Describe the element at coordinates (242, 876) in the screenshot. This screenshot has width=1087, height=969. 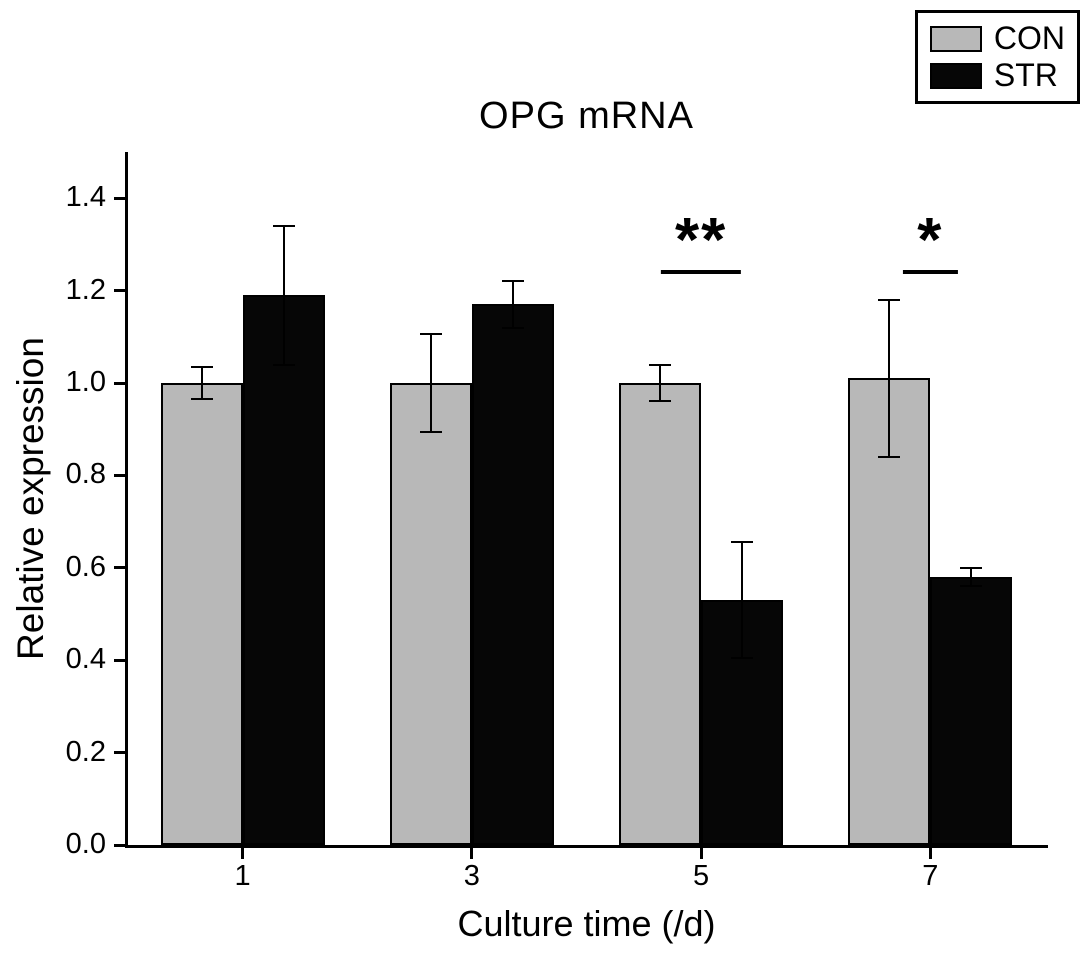
I see `x-tick-label: 1` at that location.